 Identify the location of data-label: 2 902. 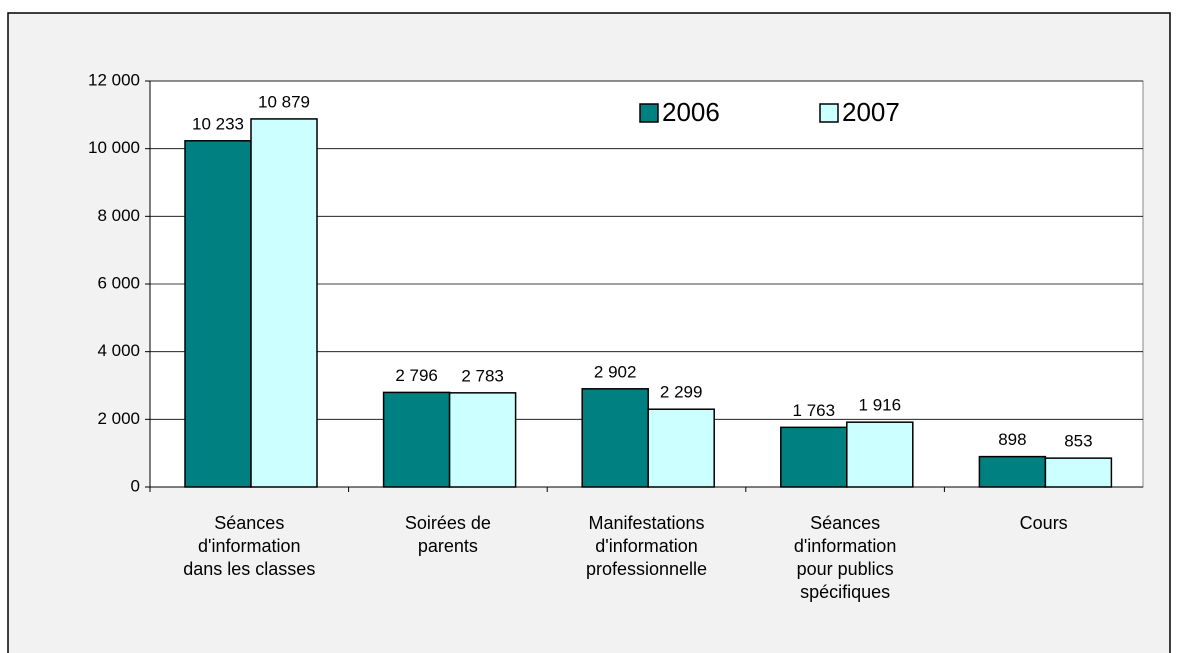
(615, 371).